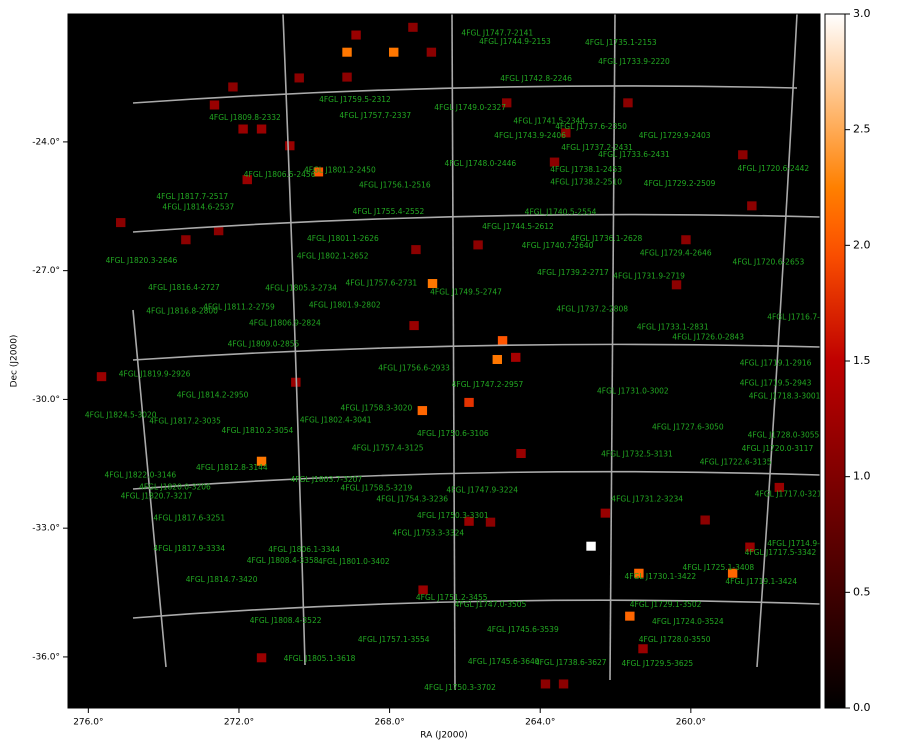 The height and width of the screenshot is (750, 897). I want to click on source-label: 4FGL J1729.9-2403, so click(675, 135).